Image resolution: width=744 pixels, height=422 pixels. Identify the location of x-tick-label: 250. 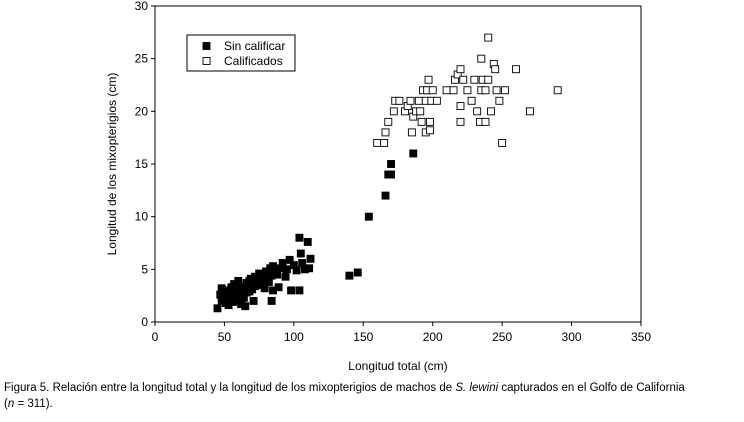
(502, 337).